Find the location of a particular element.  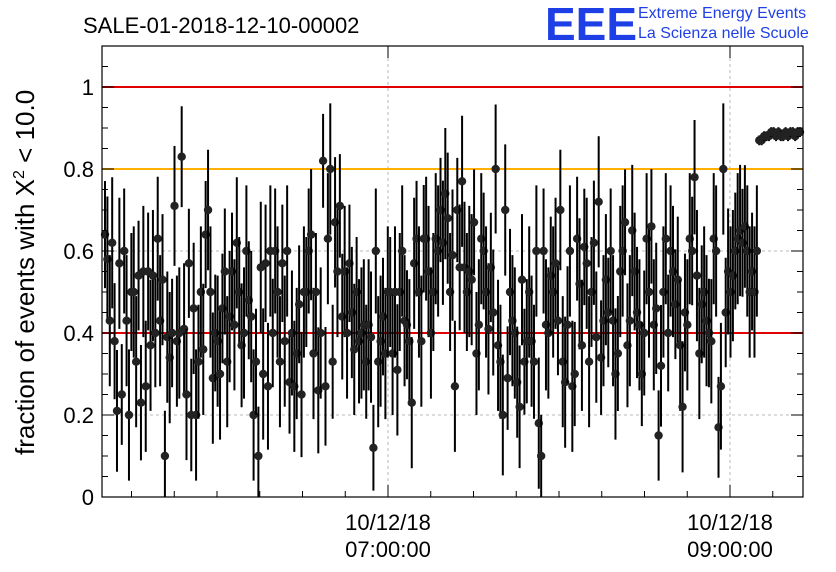

y-axis-label: fraction of events with X2 < 10.0 is located at coordinates (25, 272).